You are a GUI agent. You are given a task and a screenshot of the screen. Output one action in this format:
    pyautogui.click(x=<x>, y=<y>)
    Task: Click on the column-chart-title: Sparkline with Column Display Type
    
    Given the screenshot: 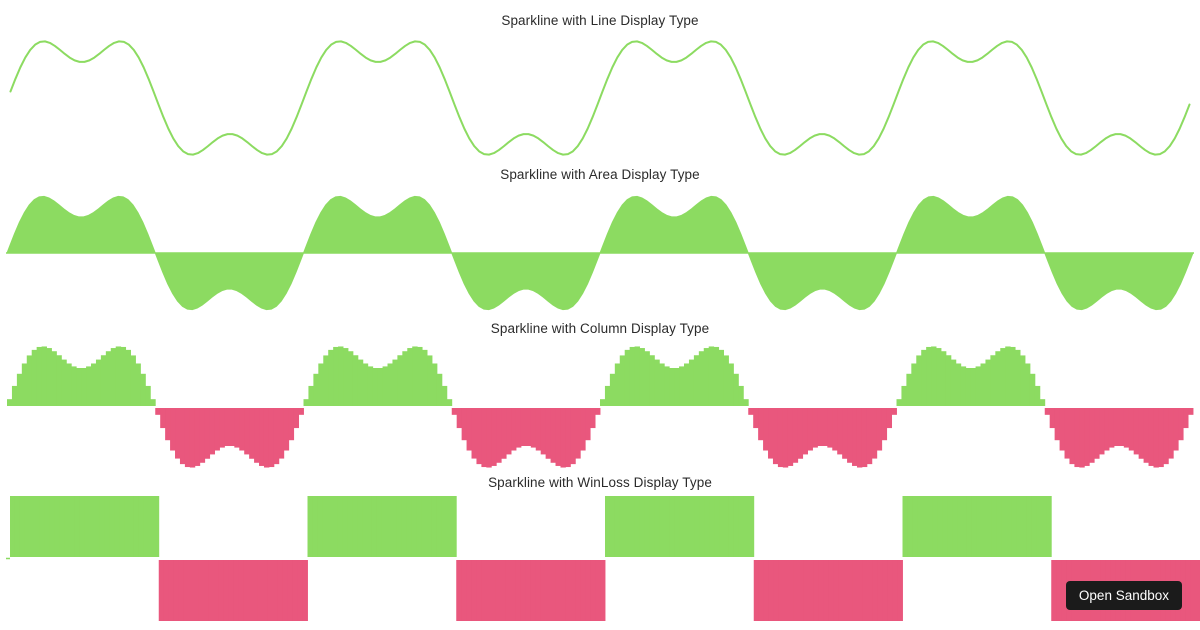 What is the action you would take?
    pyautogui.click(x=600, y=328)
    